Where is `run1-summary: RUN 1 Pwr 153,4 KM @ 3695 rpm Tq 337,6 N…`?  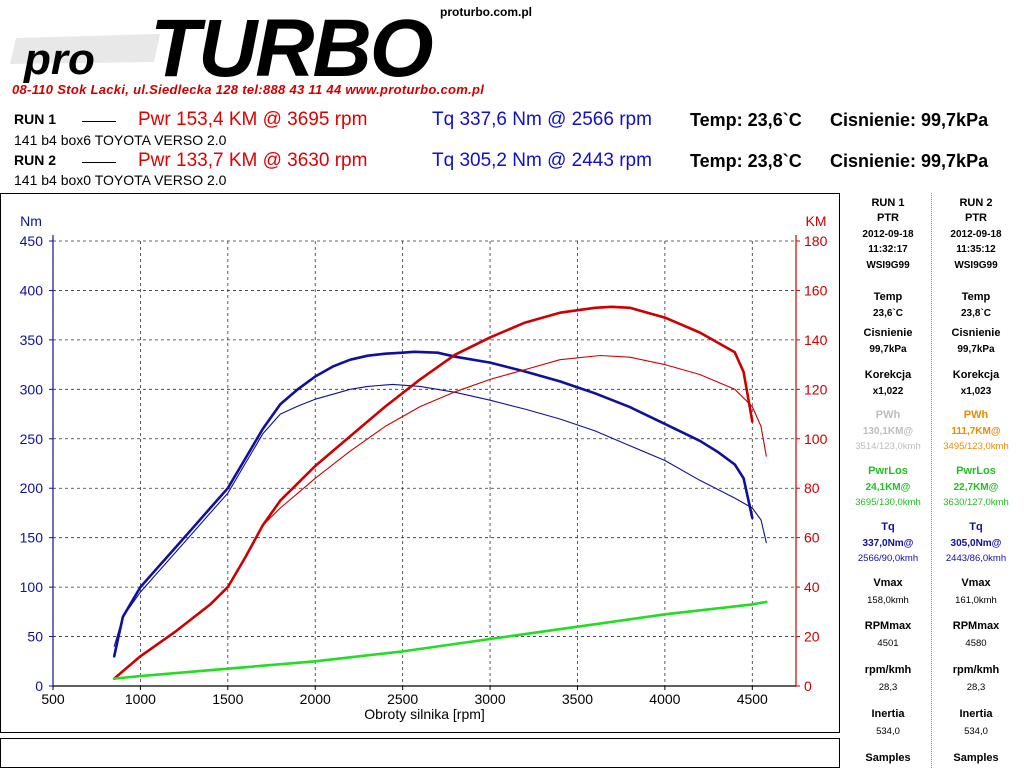
run1-summary: RUN 1 Pwr 153,4 KM @ 3695 rpm Tq 337,6 N… is located at coordinates (512, 123).